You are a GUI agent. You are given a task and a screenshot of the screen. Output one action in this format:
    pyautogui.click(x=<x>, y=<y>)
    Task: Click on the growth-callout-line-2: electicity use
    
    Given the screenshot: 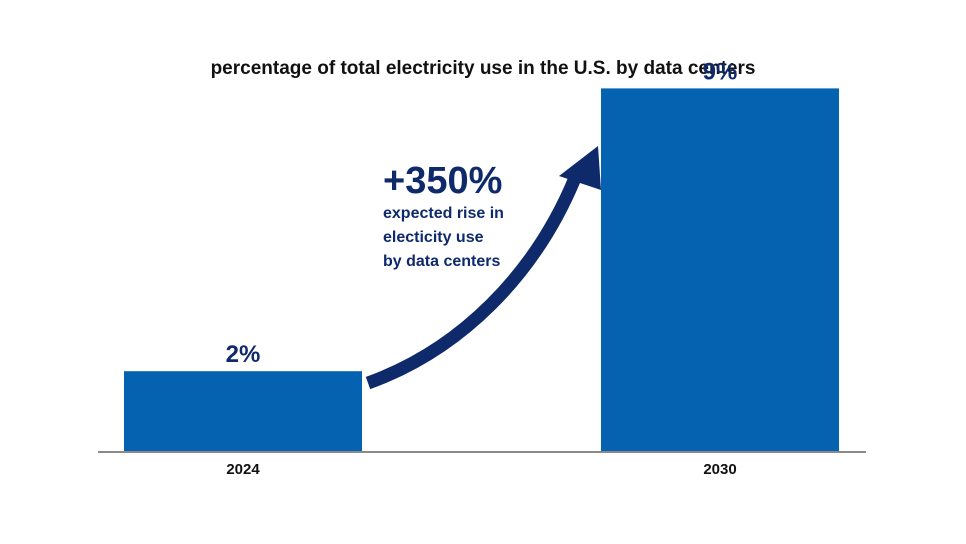 What is the action you would take?
    pyautogui.click(x=433, y=237)
    